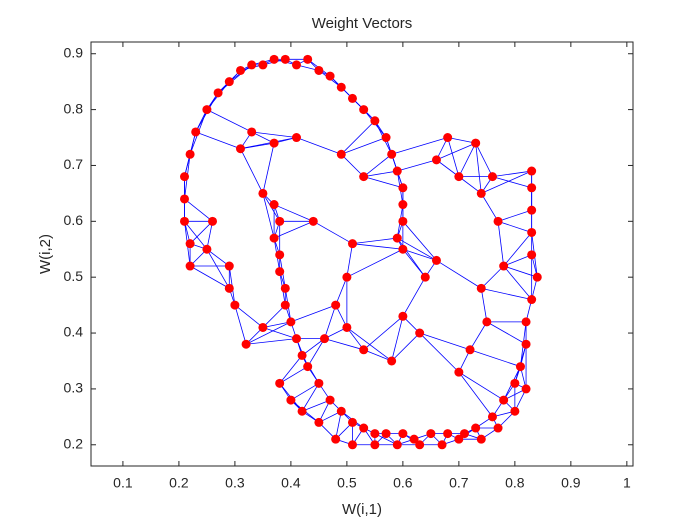 This screenshot has height=525, width=700. Describe the element at coordinates (74, 332) in the screenshot. I see `y-tick-label: 0.4` at that location.